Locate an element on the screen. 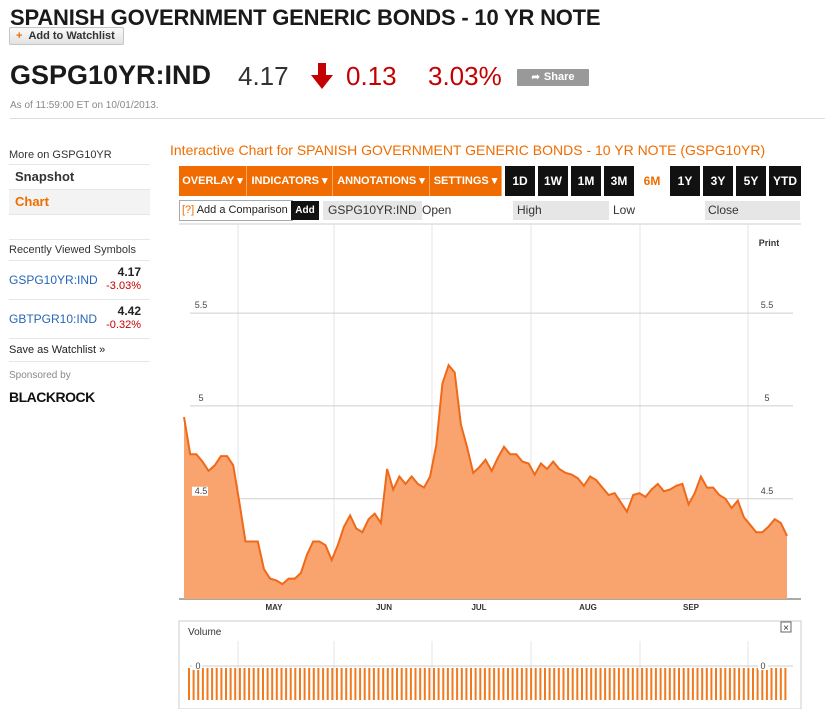 Image resolution: width=825 pixels, height=709 pixels. legend-high: High is located at coordinates (561, 210).